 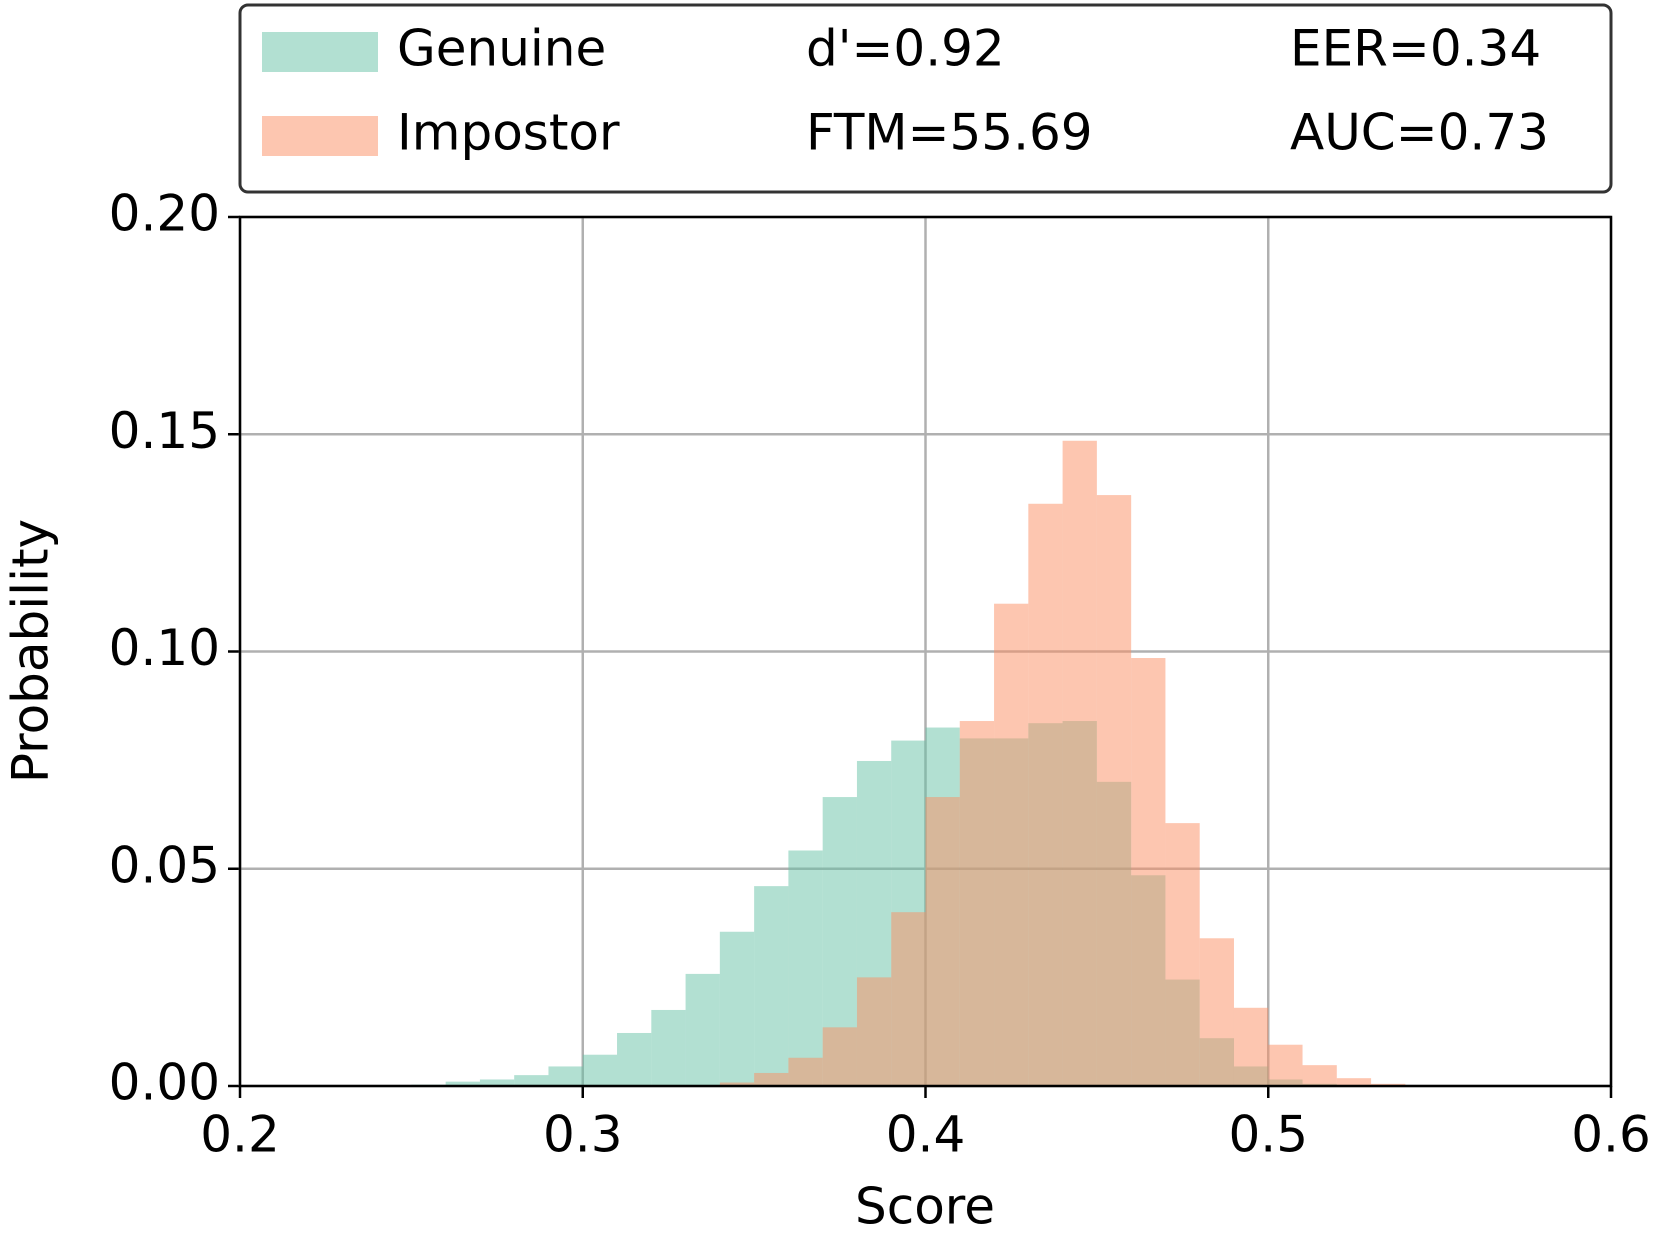 What do you see at coordinates (905, 49) in the screenshot?
I see `annotation: d'=0.92` at bounding box center [905, 49].